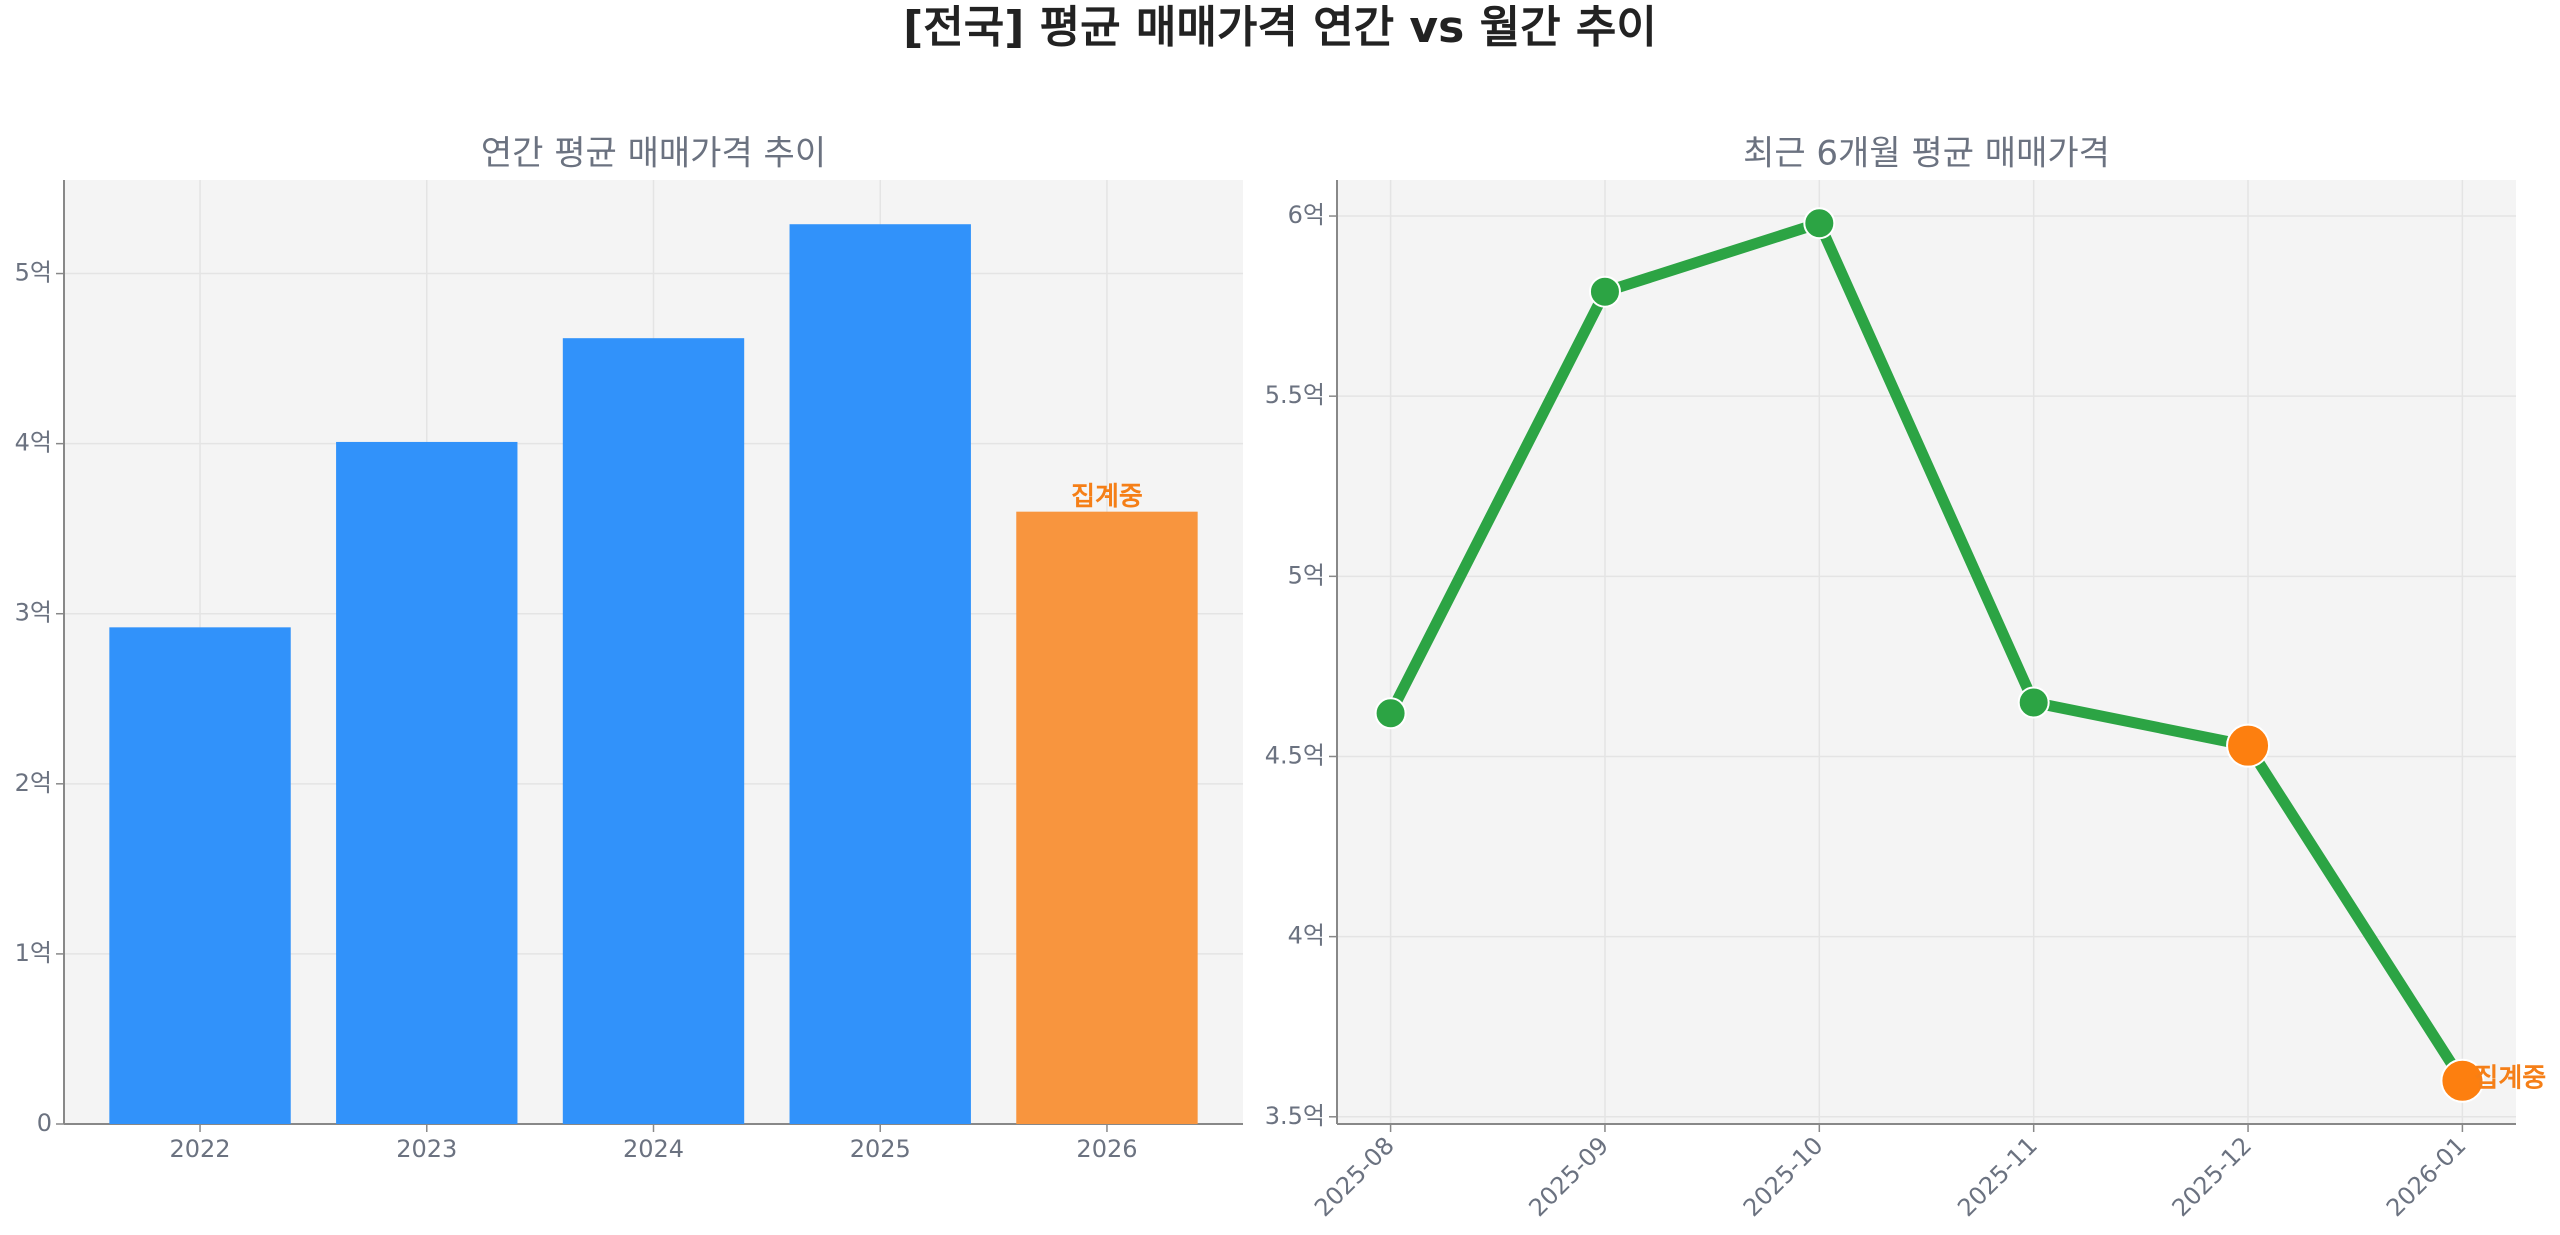 This screenshot has width=2560, height=1235. What do you see at coordinates (653, 1149) in the screenshot?
I see `x-tick-label: 2024` at bounding box center [653, 1149].